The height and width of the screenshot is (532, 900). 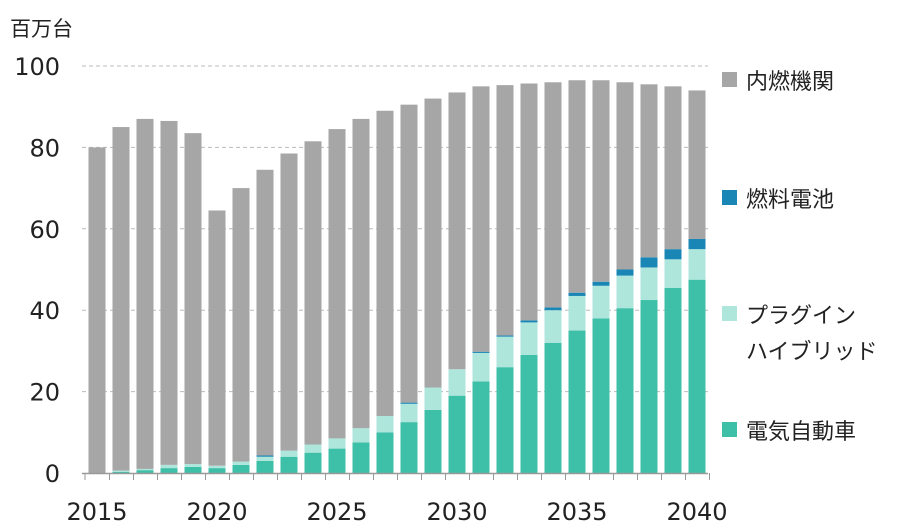 I want to click on y-tick-label: 100, so click(x=37, y=67).